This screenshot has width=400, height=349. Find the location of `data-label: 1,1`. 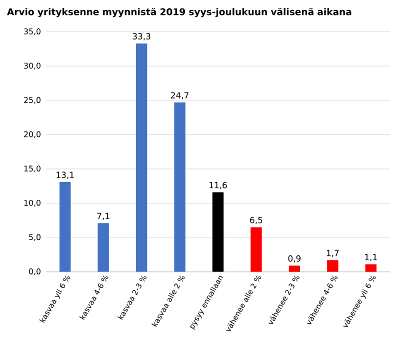

data-label: 1,1 is located at coordinates (371, 258).